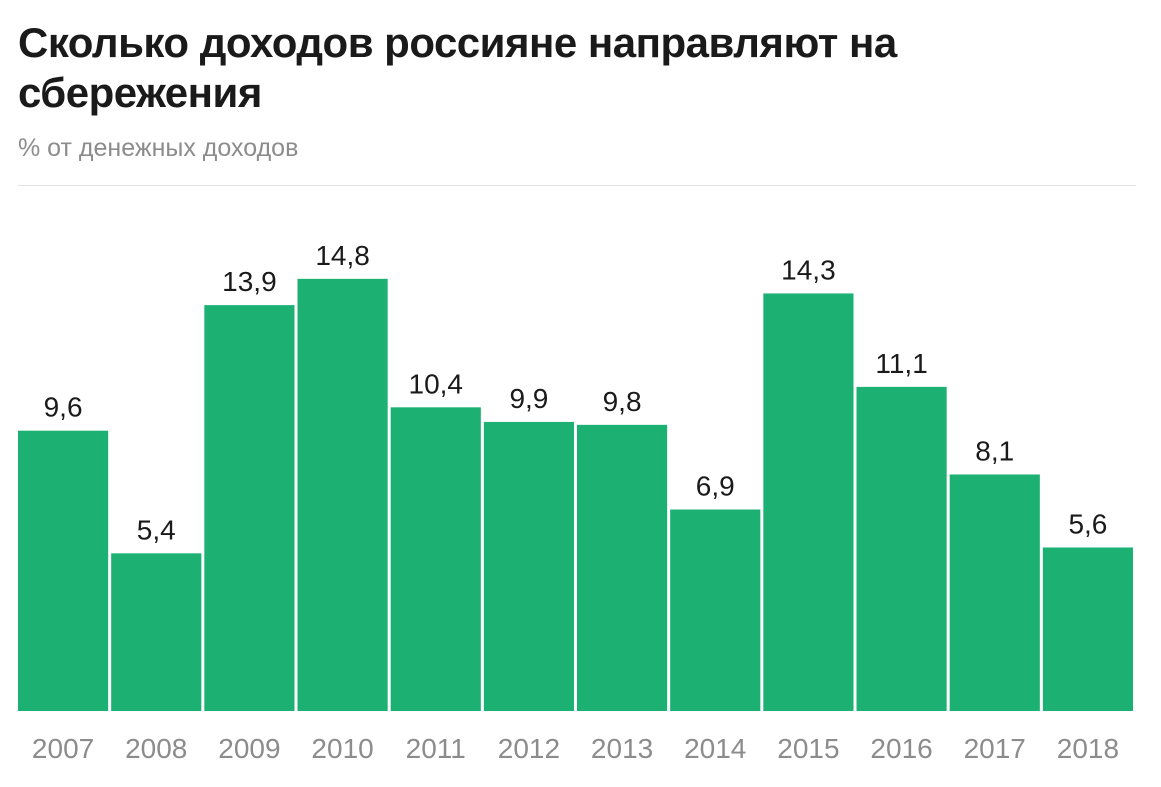  I want to click on bar-2011, so click(435, 559).